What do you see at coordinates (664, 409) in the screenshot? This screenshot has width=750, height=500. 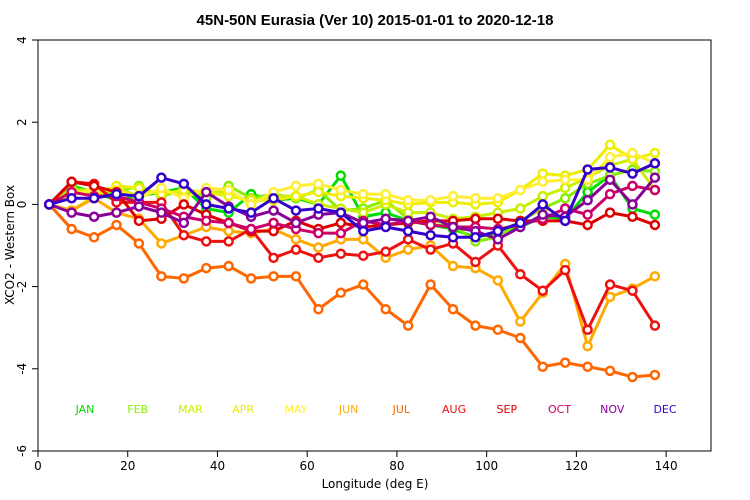 I see `legend-label-dec: DEC` at bounding box center [664, 409].